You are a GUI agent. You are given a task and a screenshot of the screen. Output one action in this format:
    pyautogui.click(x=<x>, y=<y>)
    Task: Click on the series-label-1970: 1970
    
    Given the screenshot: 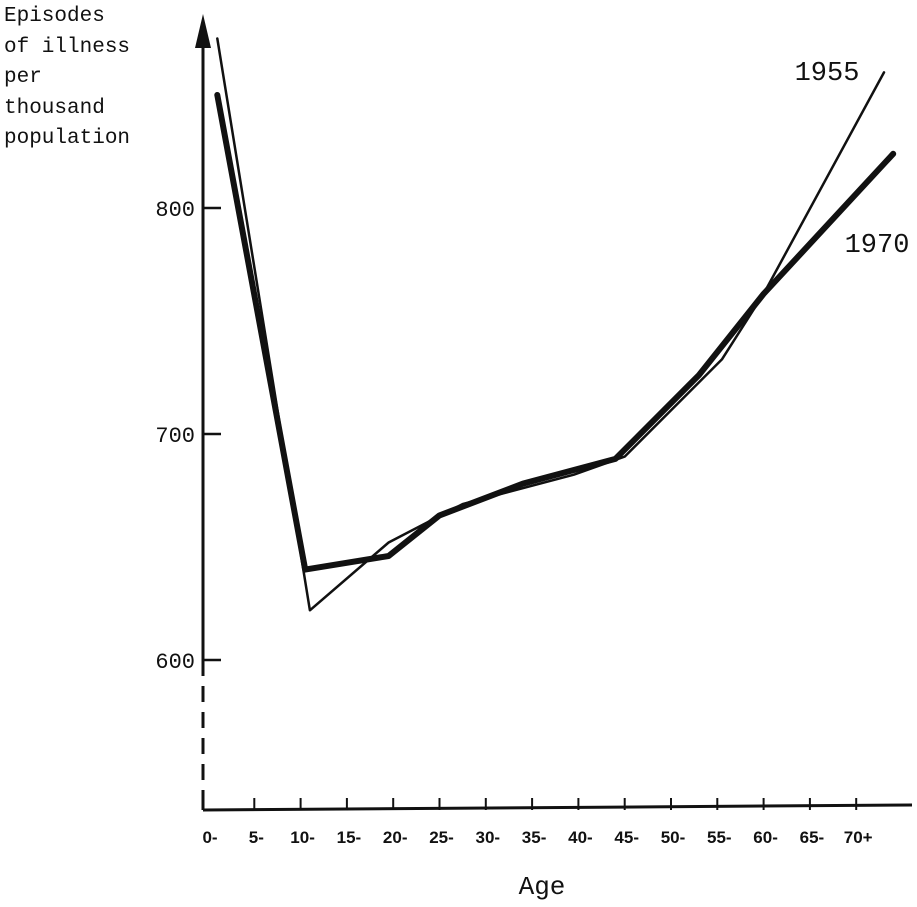 What is the action you would take?
    pyautogui.click(x=877, y=246)
    